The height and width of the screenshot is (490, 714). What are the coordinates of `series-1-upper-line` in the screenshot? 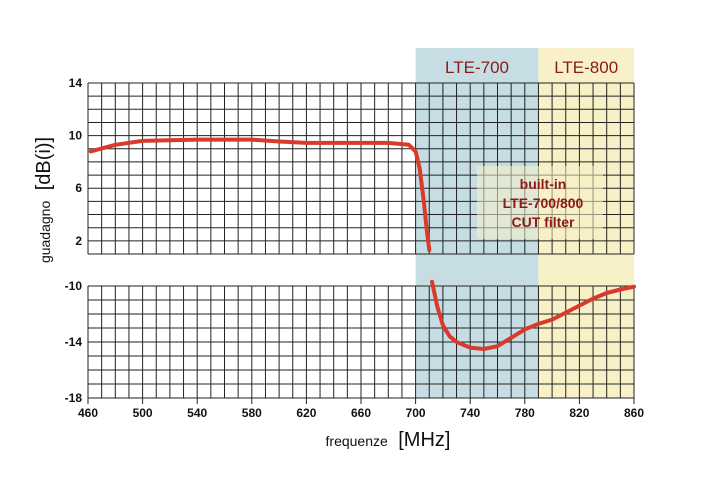 It's located at (260, 195).